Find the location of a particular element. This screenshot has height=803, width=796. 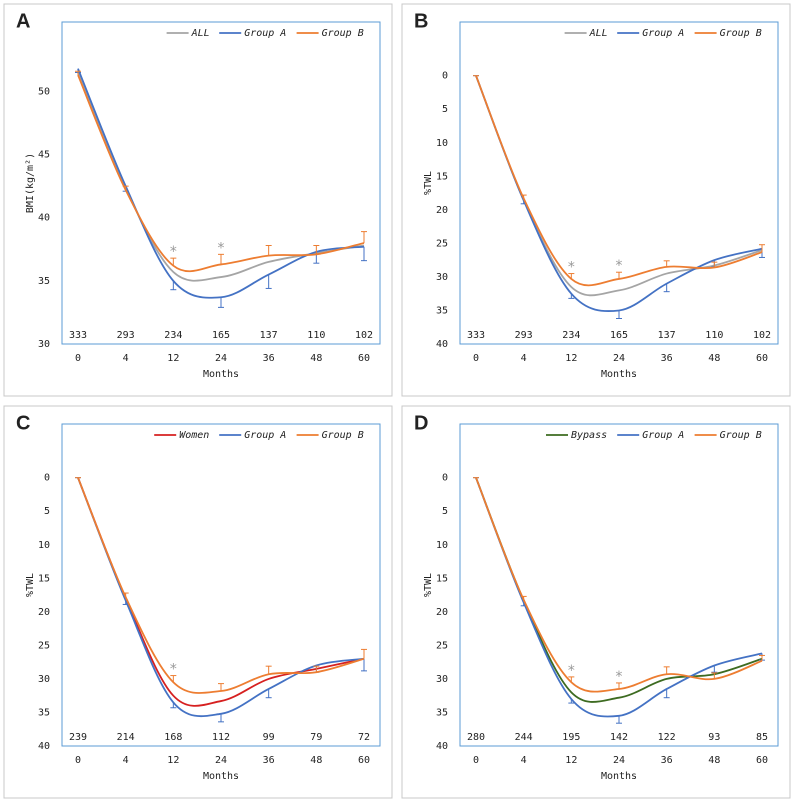

sample-size: 102 is located at coordinates (364, 335).